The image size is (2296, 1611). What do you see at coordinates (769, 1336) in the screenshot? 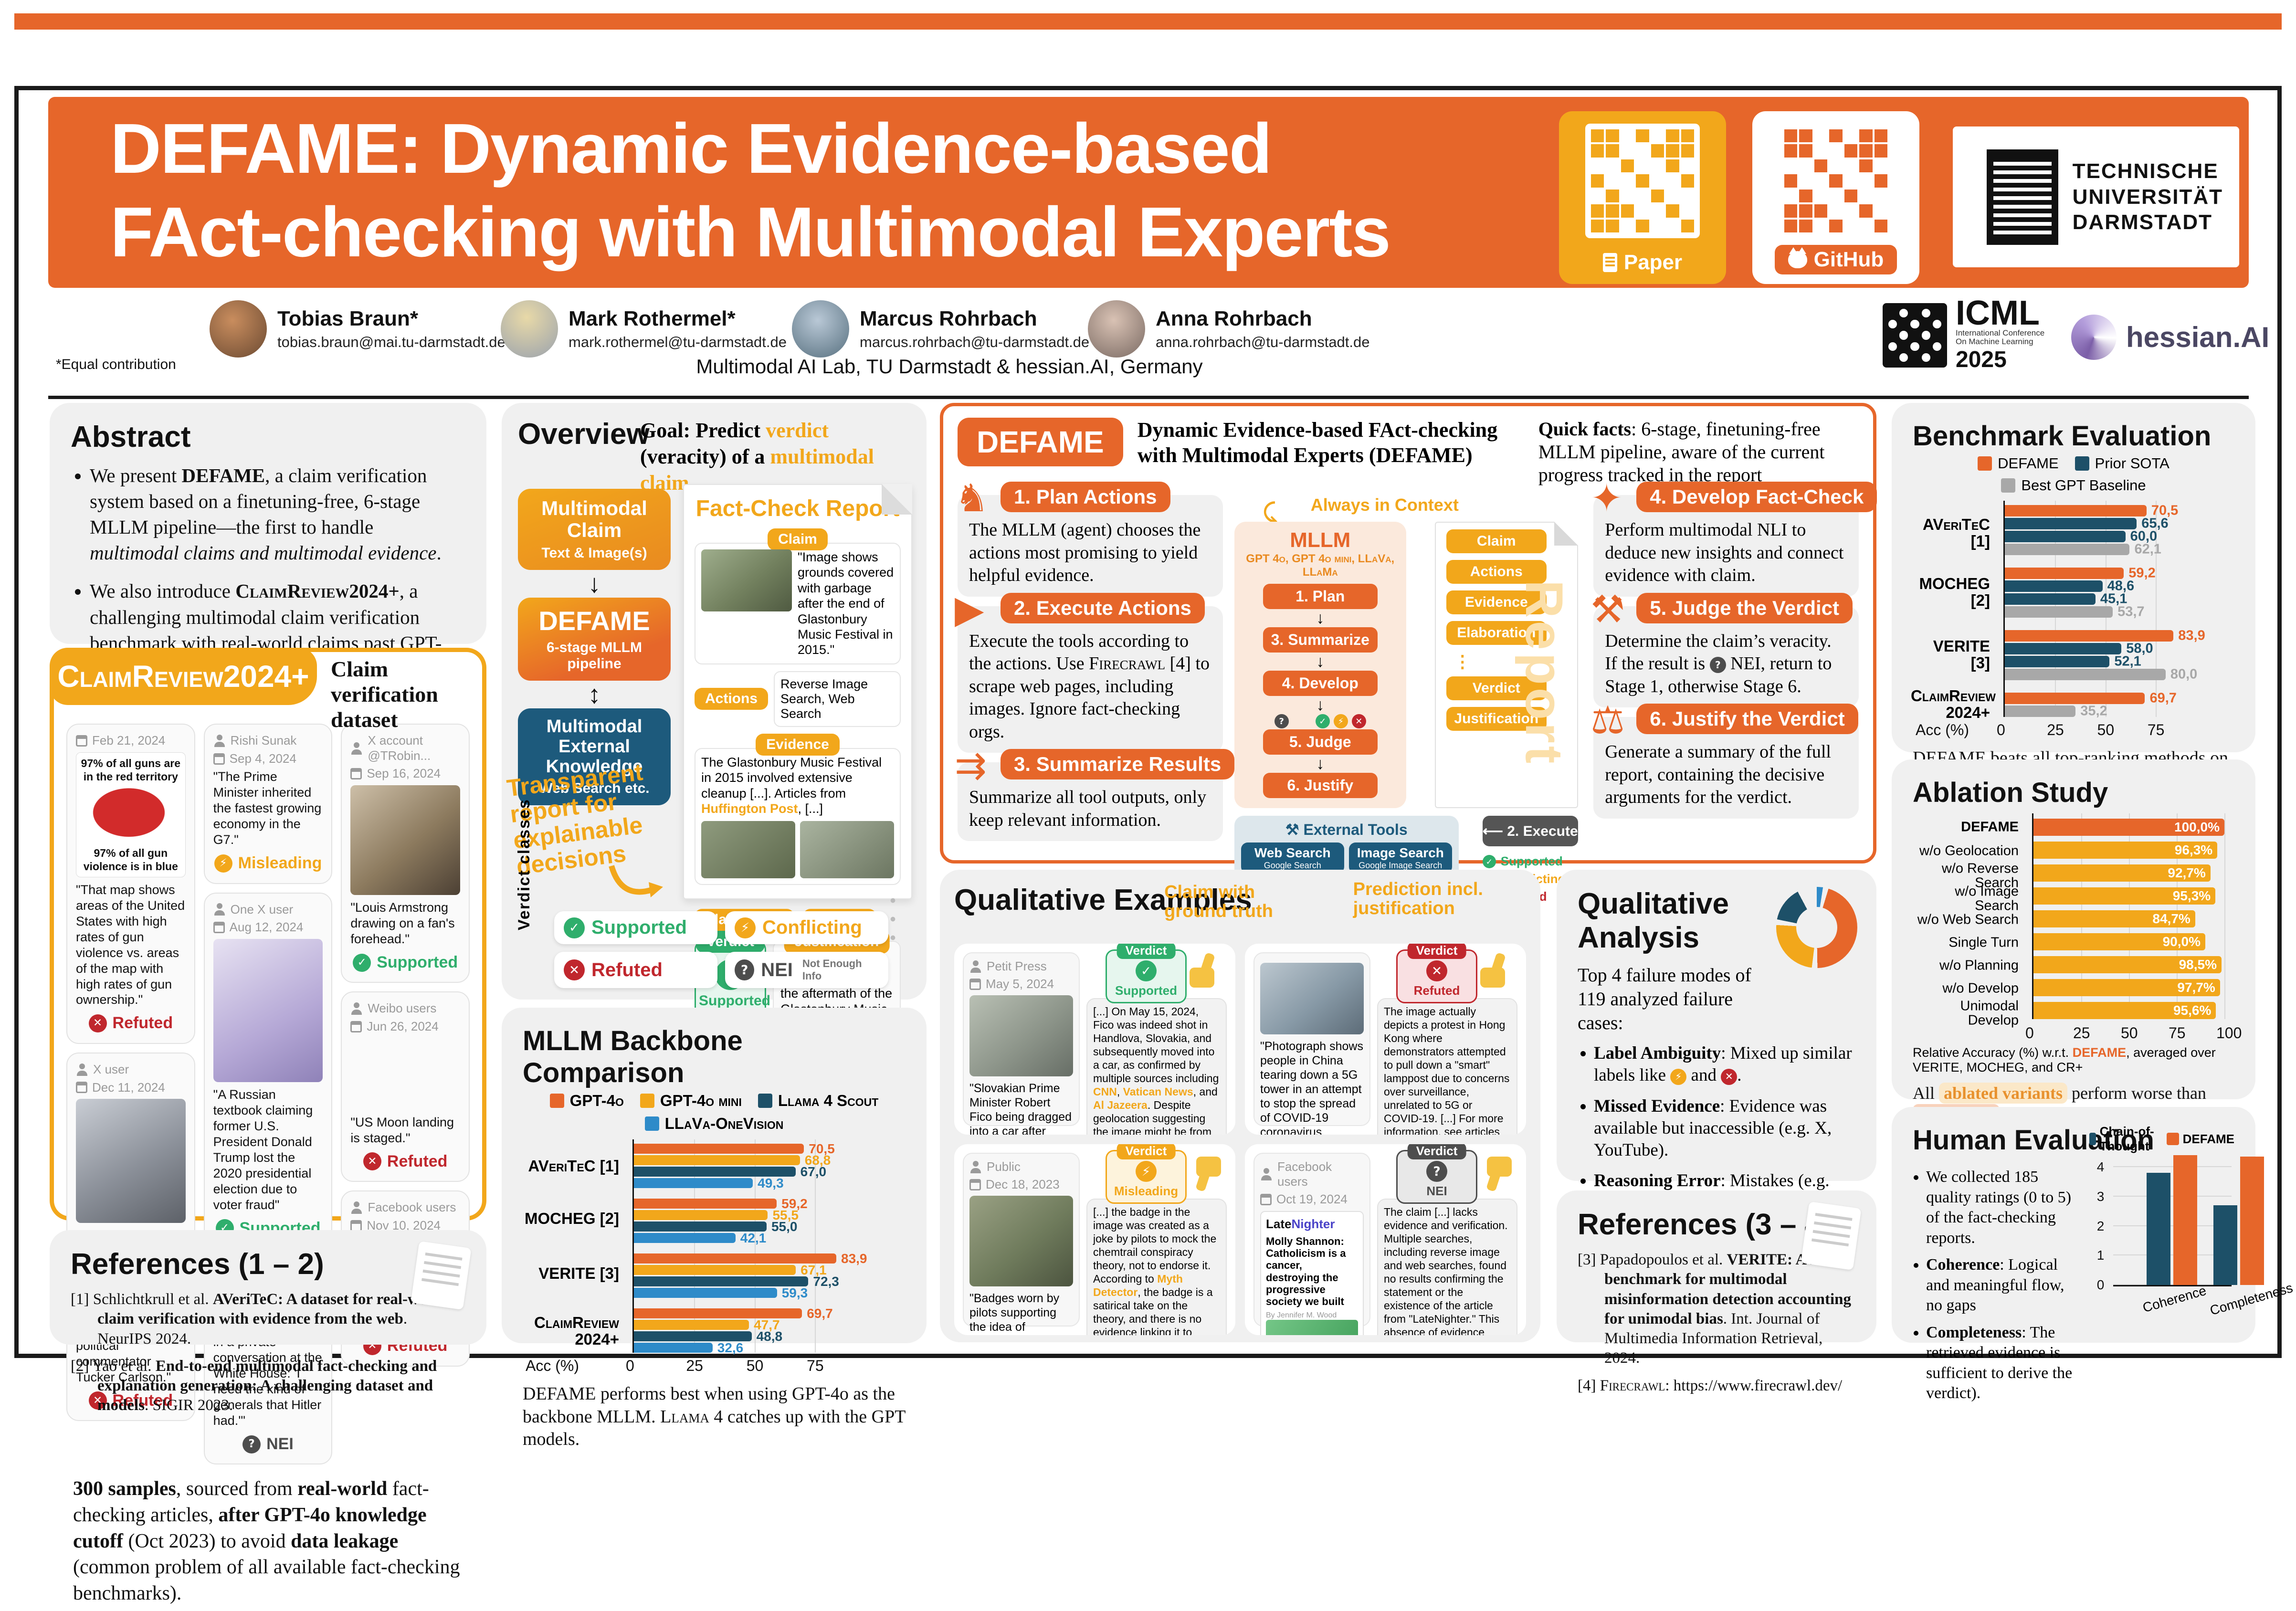
I see `bar-value: 48,8` at bounding box center [769, 1336].